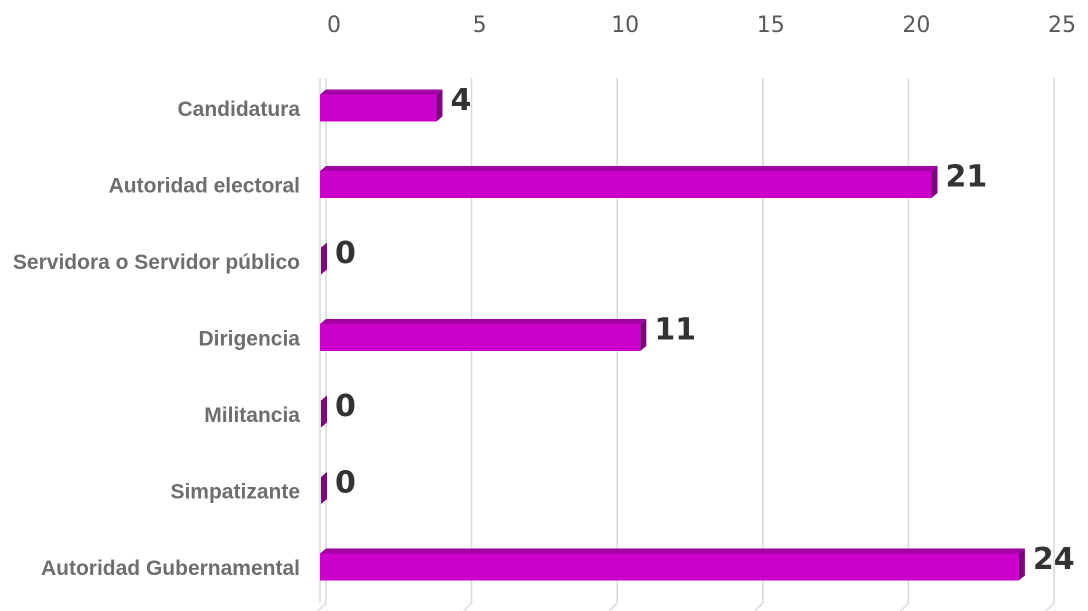 Image resolution: width=1088 pixels, height=611 pixels. Describe the element at coordinates (334, 25) in the screenshot. I see `x-tick-label: 0` at that location.